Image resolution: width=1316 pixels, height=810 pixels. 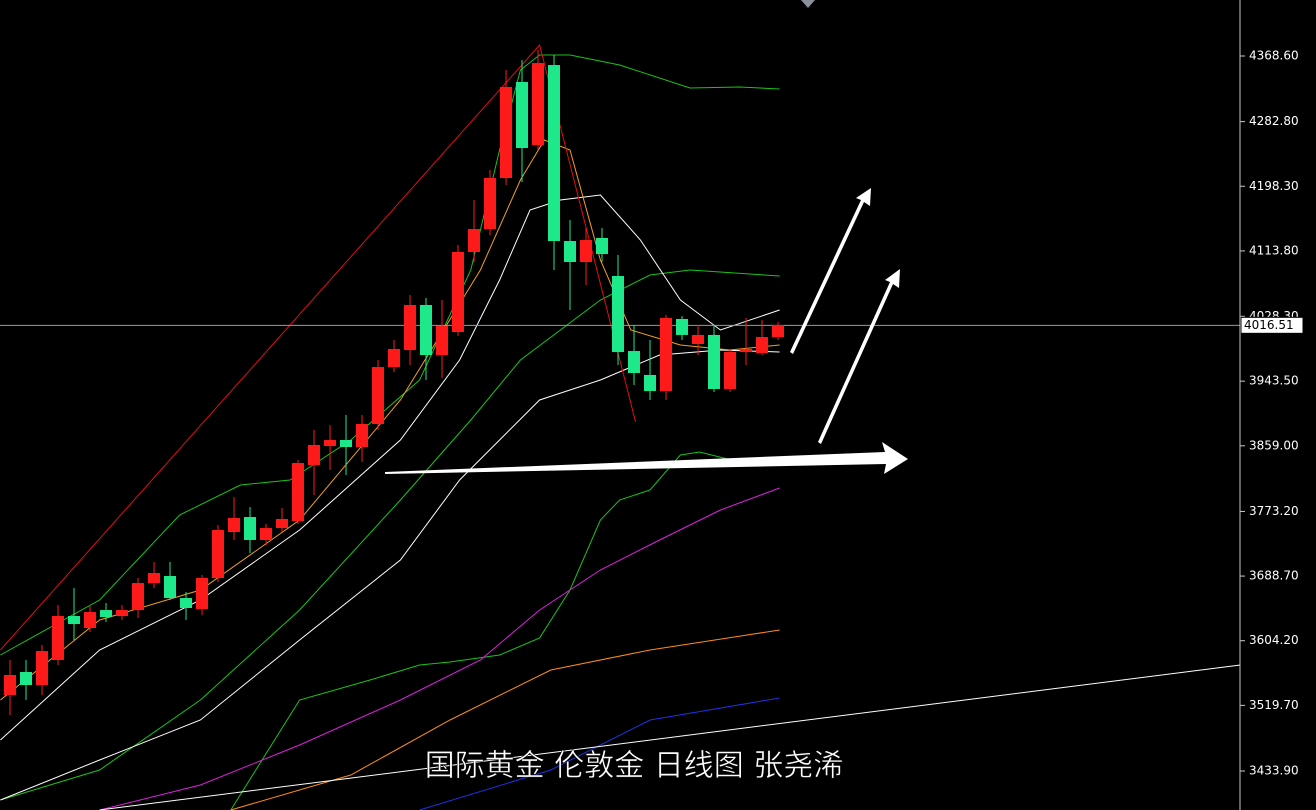 I want to click on y-tick-label: 3604.20, so click(x=1274, y=640).